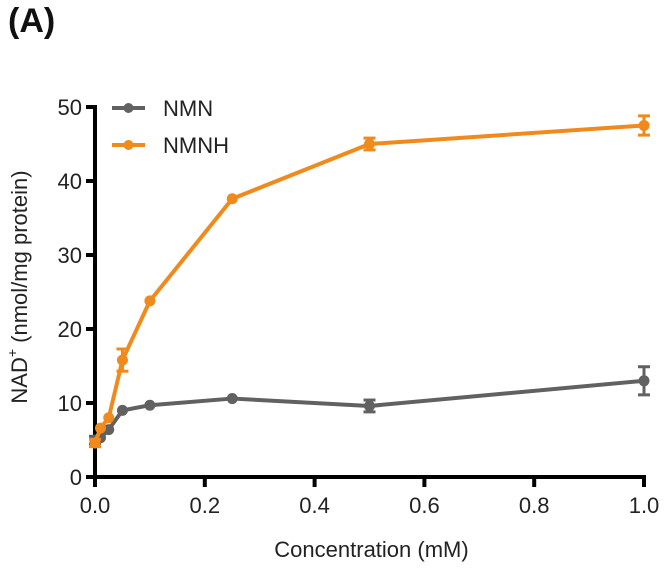 The width and height of the screenshot is (666, 573). I want to click on x-axis-title: Concentration (mM), so click(371, 549).